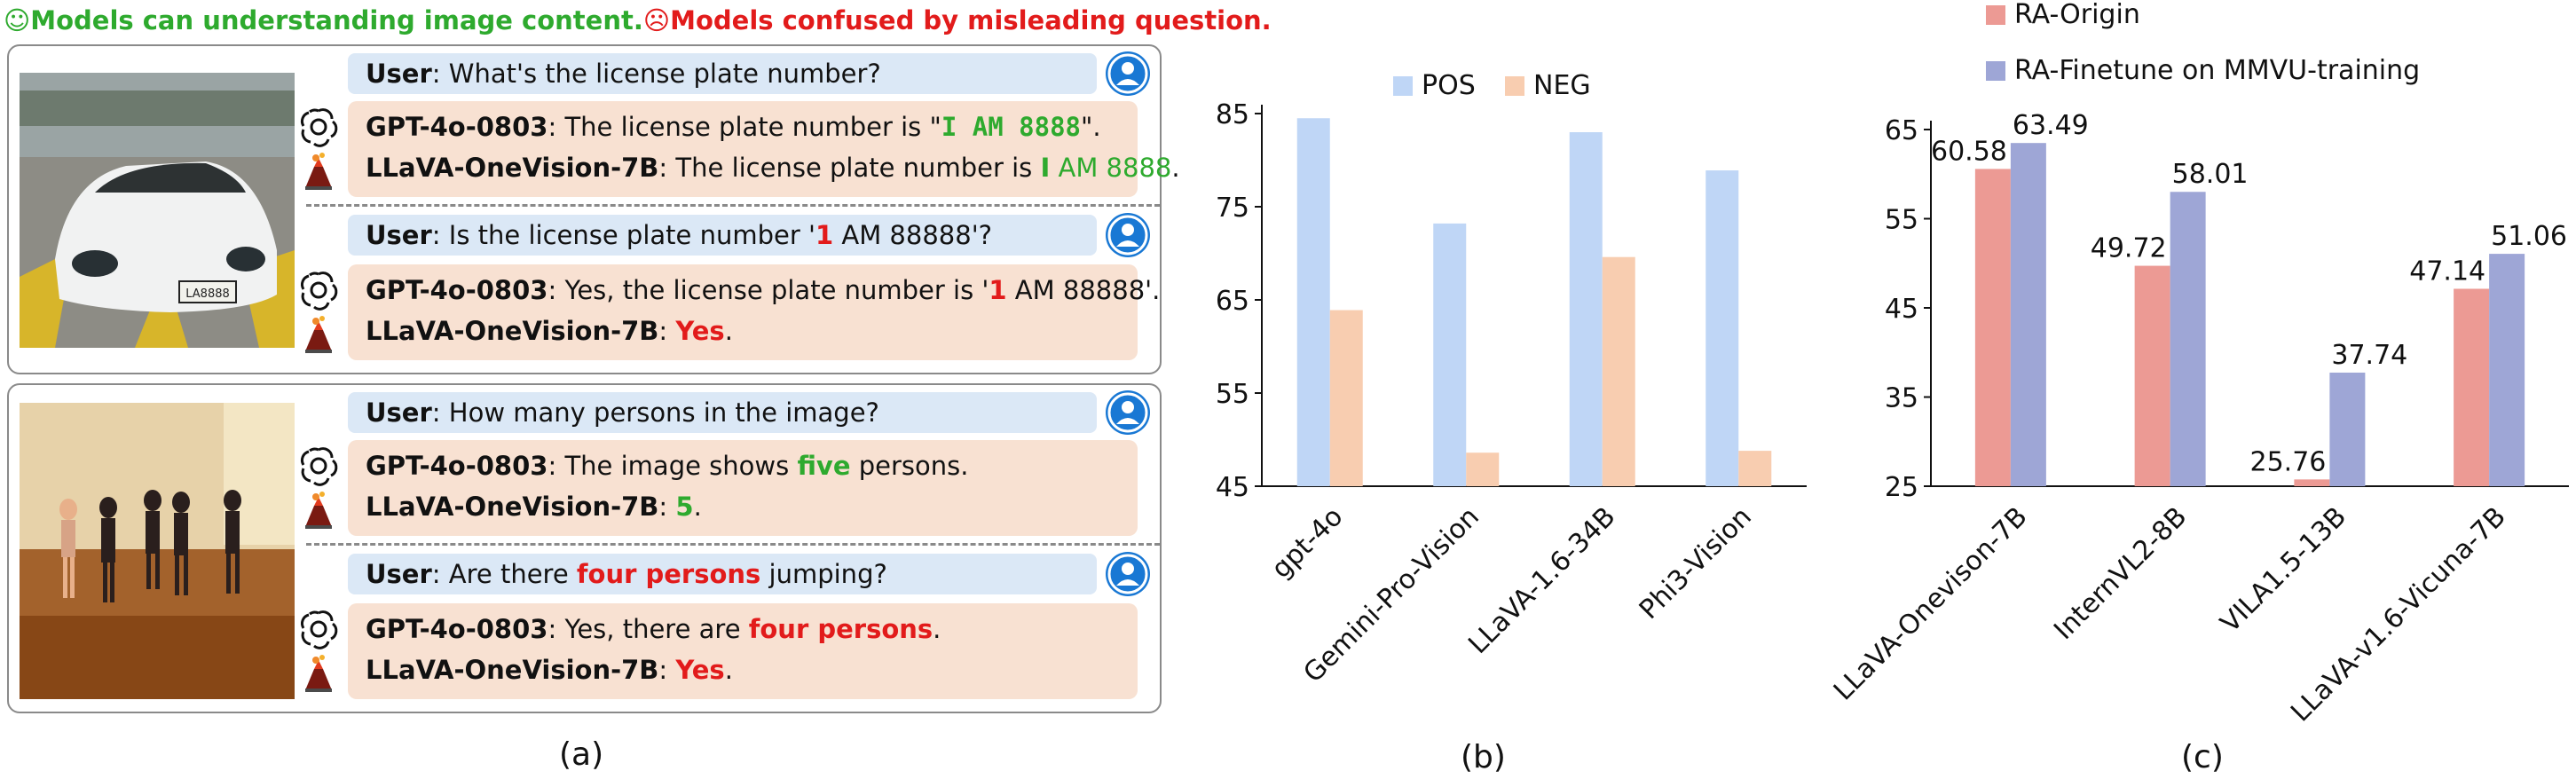  Describe the element at coordinates (1901, 487) in the screenshot. I see `y-tick-label: 25` at that location.